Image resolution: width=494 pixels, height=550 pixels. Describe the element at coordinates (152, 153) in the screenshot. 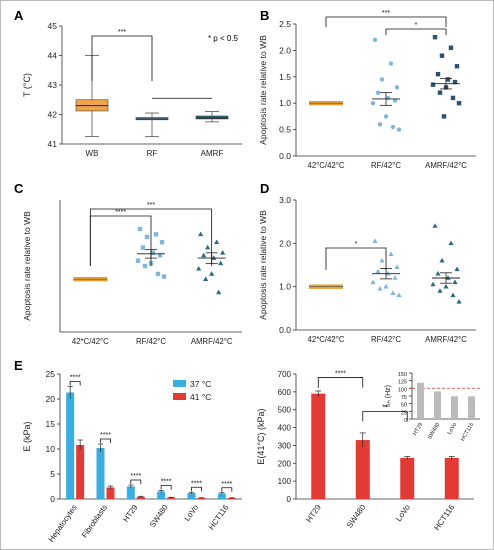

I see `panel-a-x-tick-label: RF` at that location.